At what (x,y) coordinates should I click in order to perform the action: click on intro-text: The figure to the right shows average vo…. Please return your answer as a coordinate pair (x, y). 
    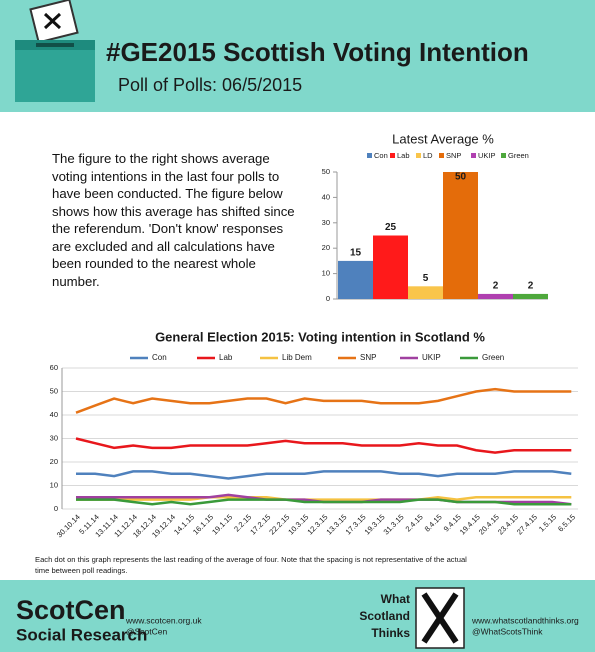
    Looking at the image, I should click on (173, 220).